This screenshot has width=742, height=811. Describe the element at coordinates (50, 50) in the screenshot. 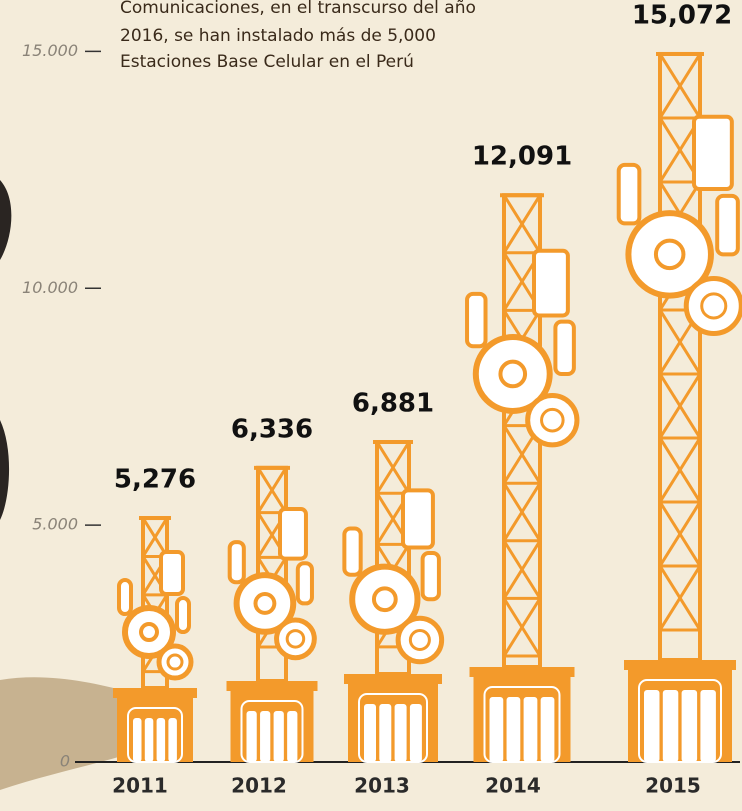

I see `y-tick-label: 15.000` at that location.